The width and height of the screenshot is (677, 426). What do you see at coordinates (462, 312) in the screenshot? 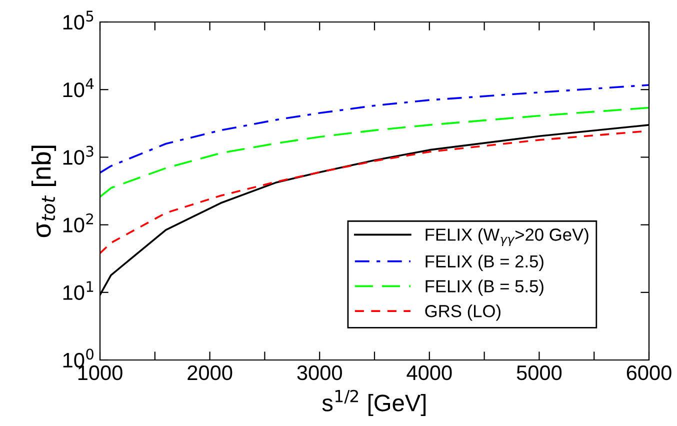
I see `legend-label: GRS (LO)` at bounding box center [462, 312].